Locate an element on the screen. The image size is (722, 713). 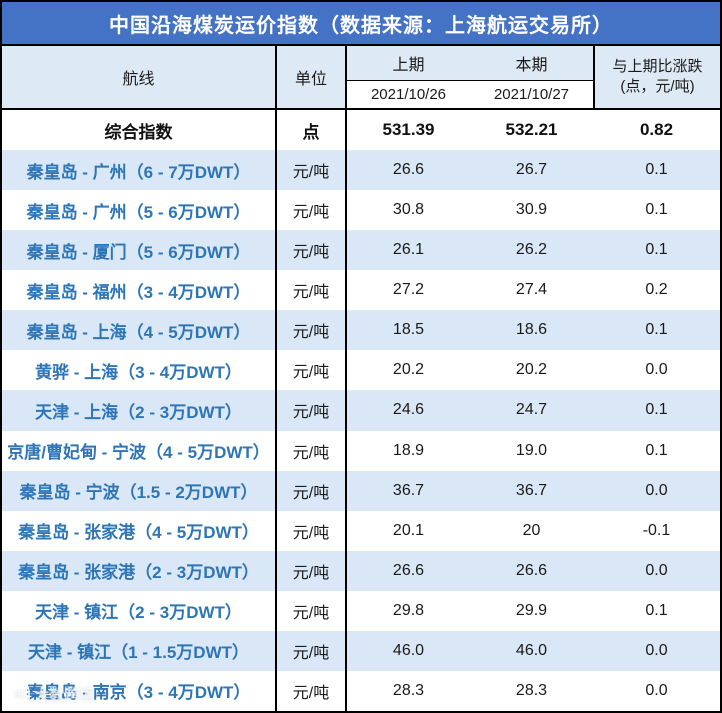
route-cell: 秦皇岛 - 张家港（4 - 5万DWT） is located at coordinates (139, 530).